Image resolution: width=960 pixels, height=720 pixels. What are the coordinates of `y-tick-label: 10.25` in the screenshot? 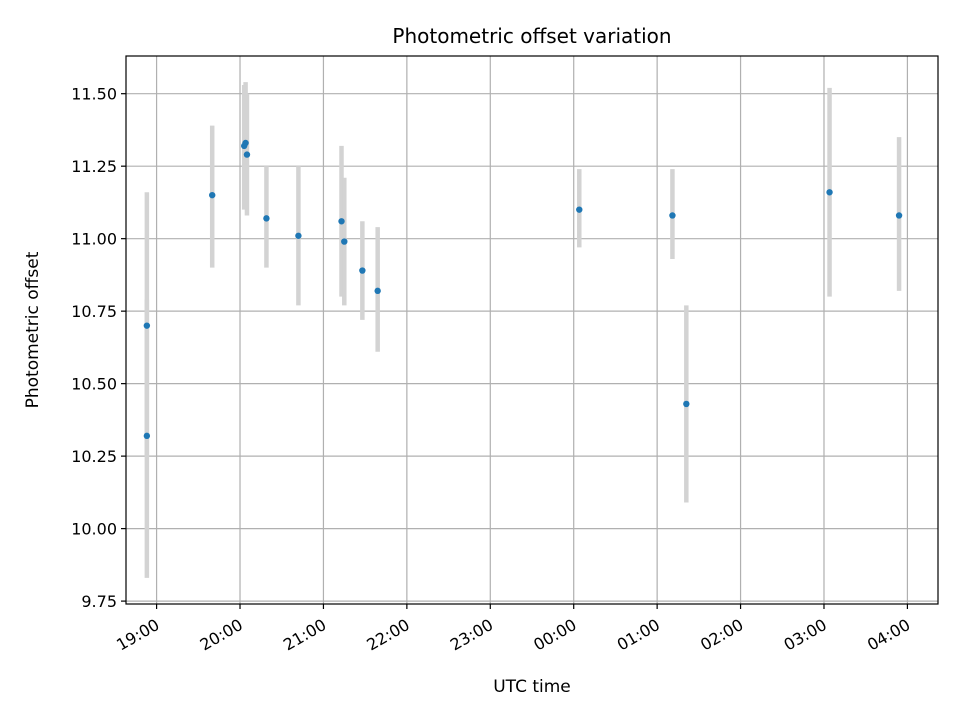 It's located at (94, 456).